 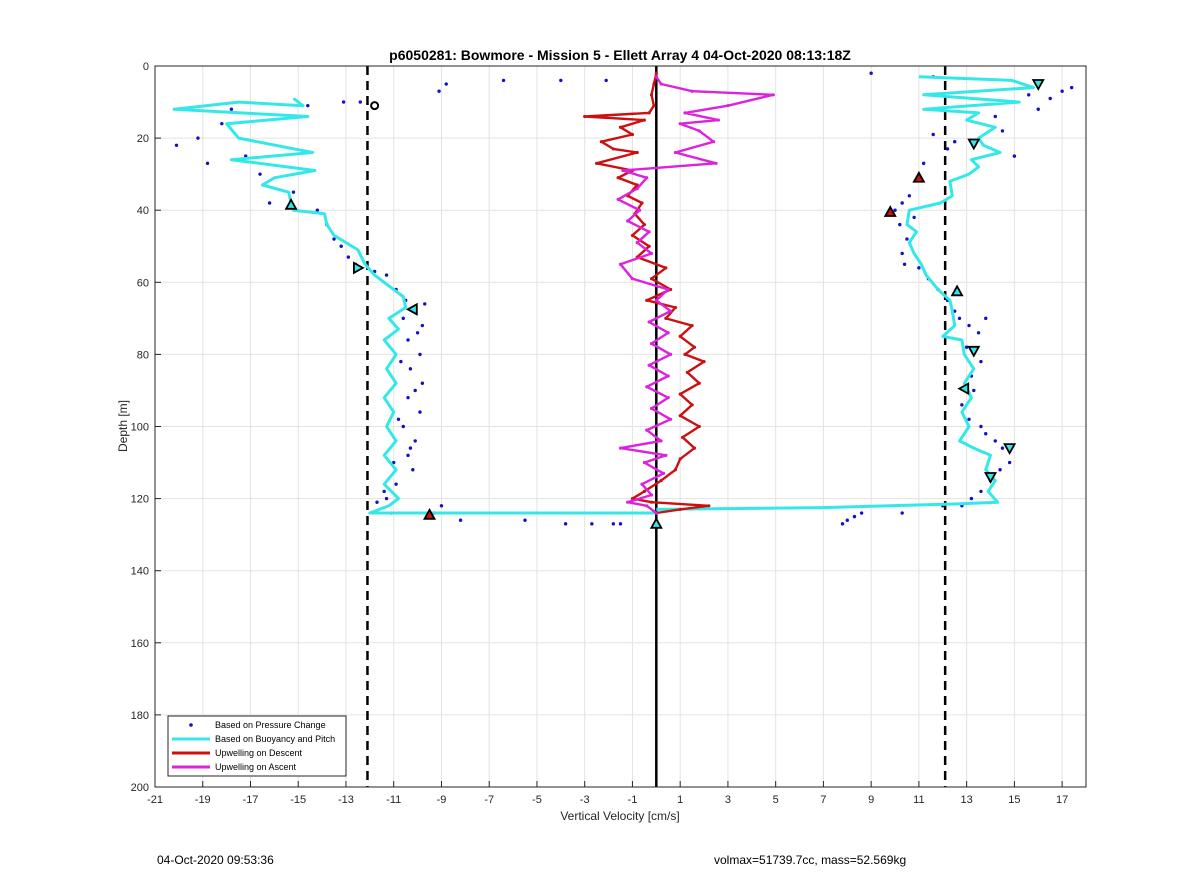 What do you see at coordinates (442, 800) in the screenshot?
I see `x-tick-label: -9` at bounding box center [442, 800].